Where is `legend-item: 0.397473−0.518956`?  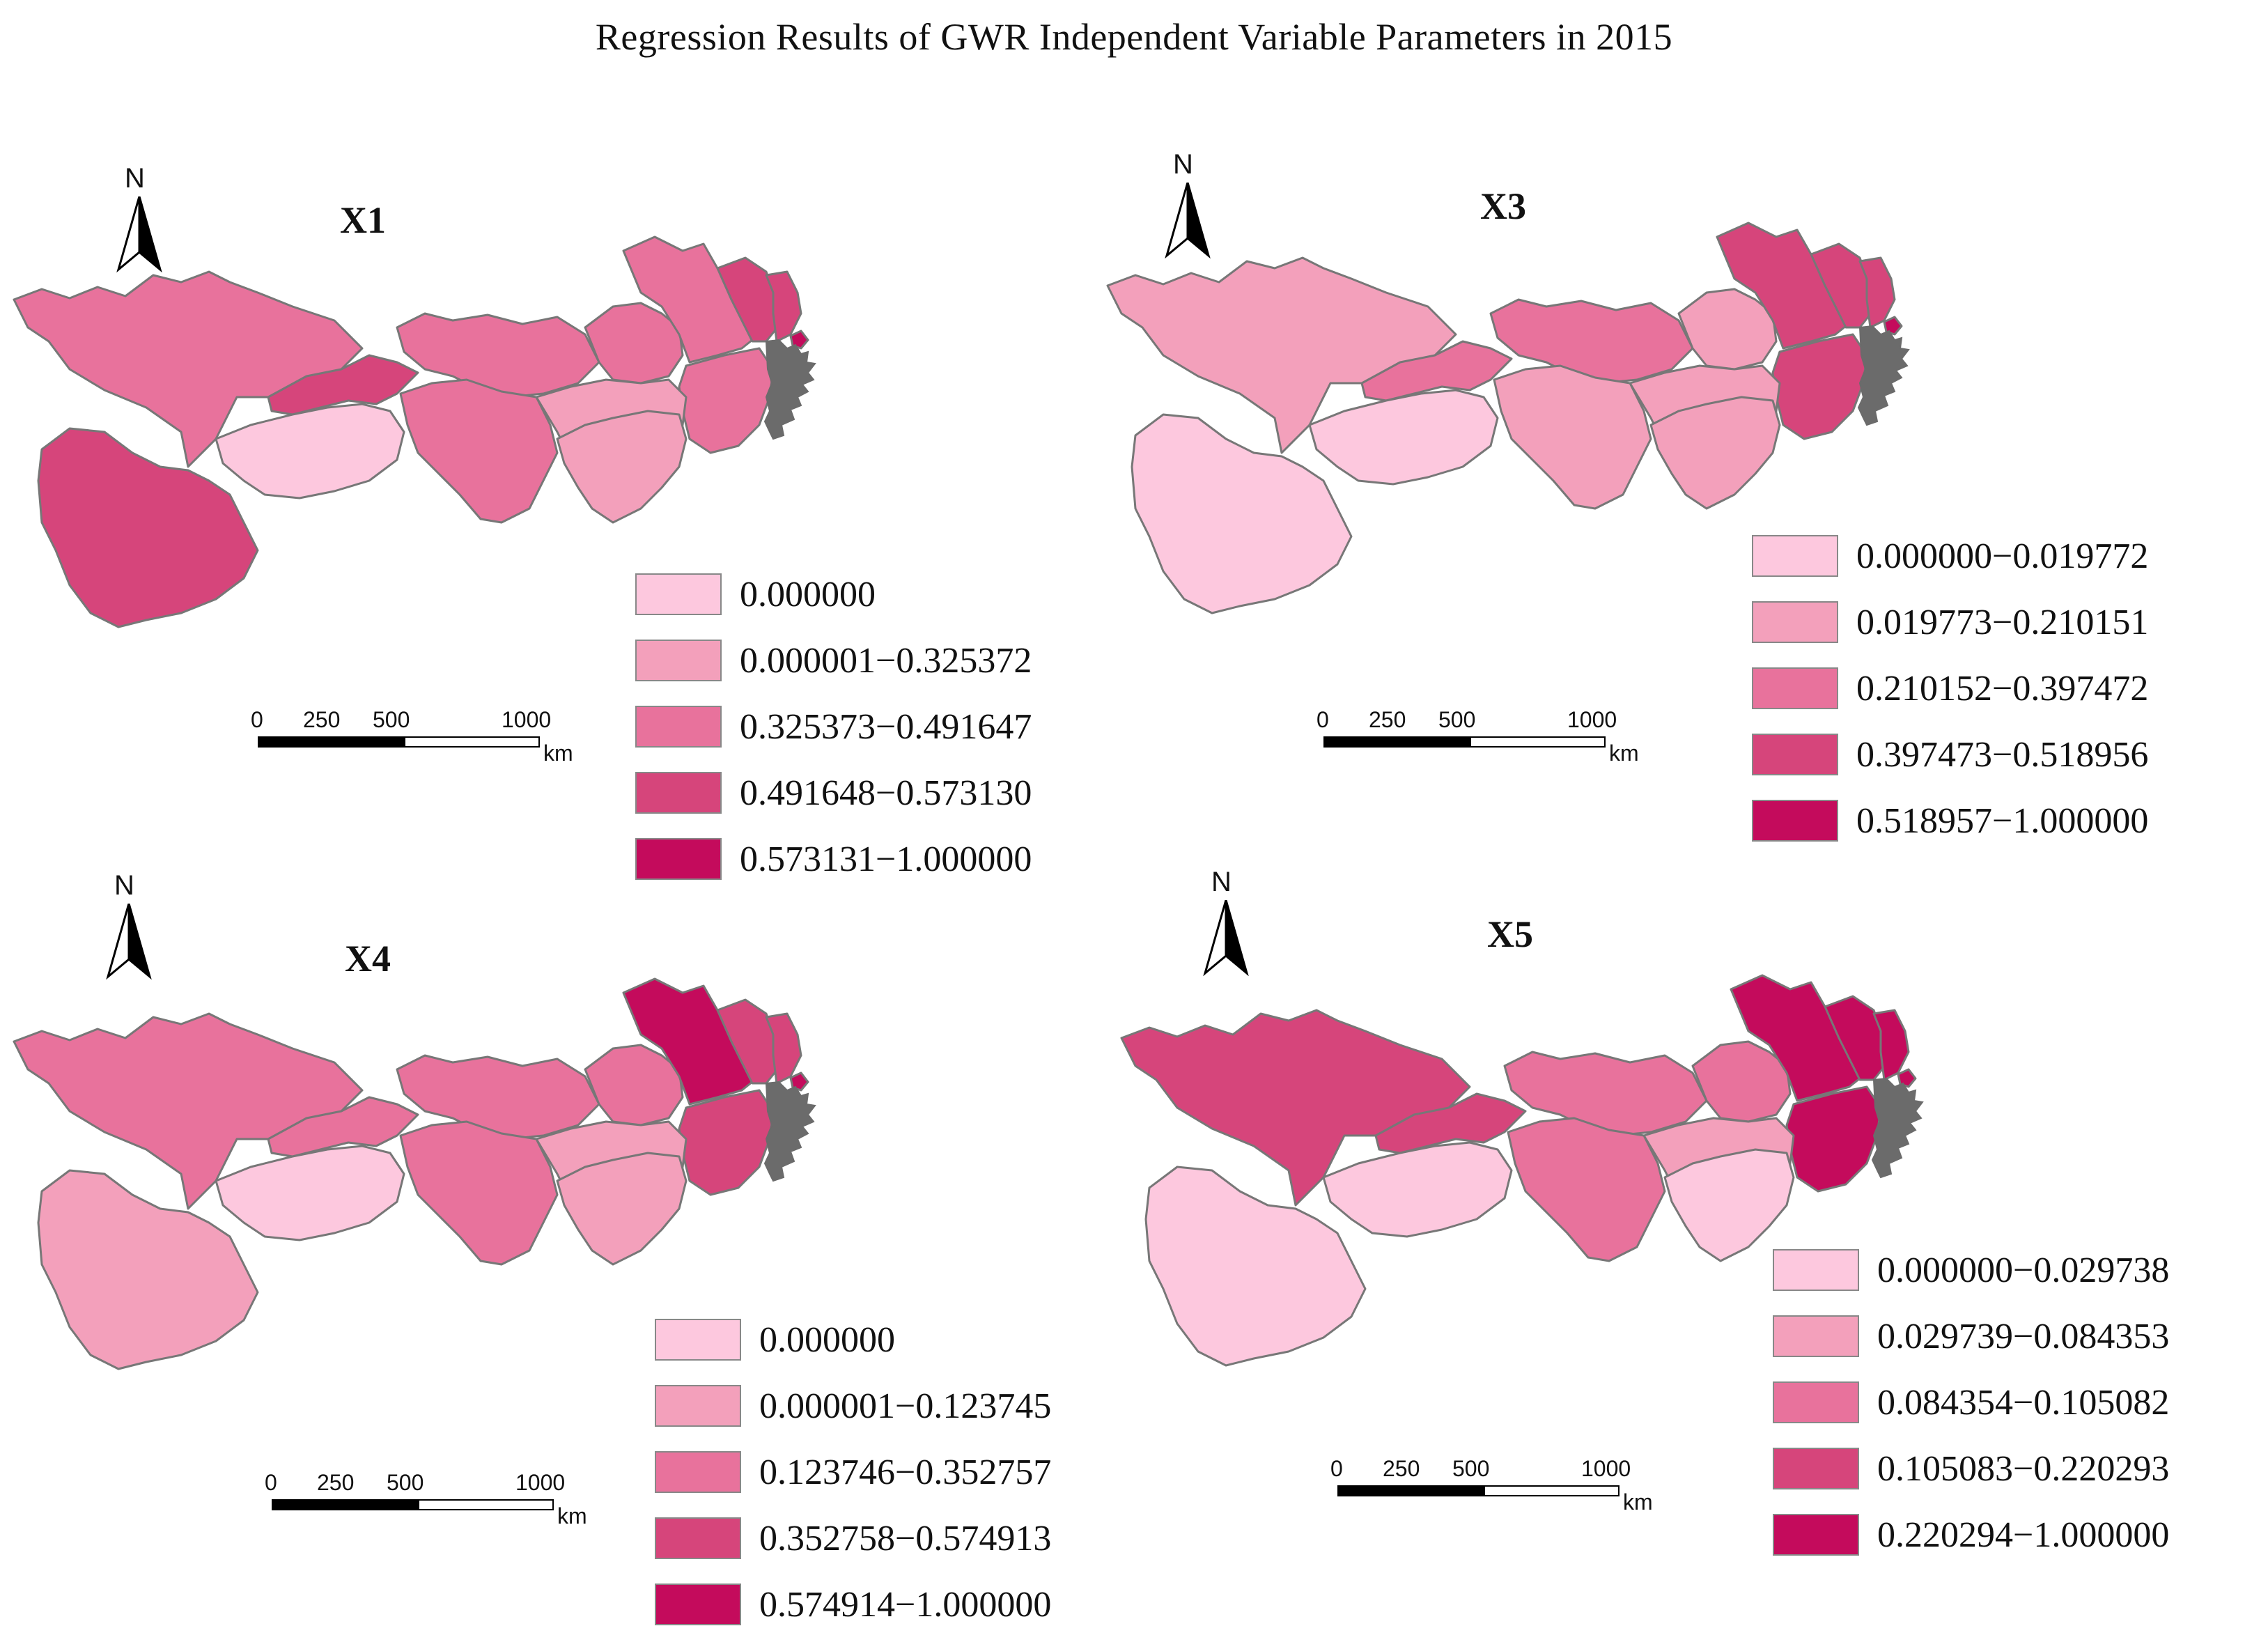
legend-item: 0.397473−0.518956 is located at coordinates (1950, 754).